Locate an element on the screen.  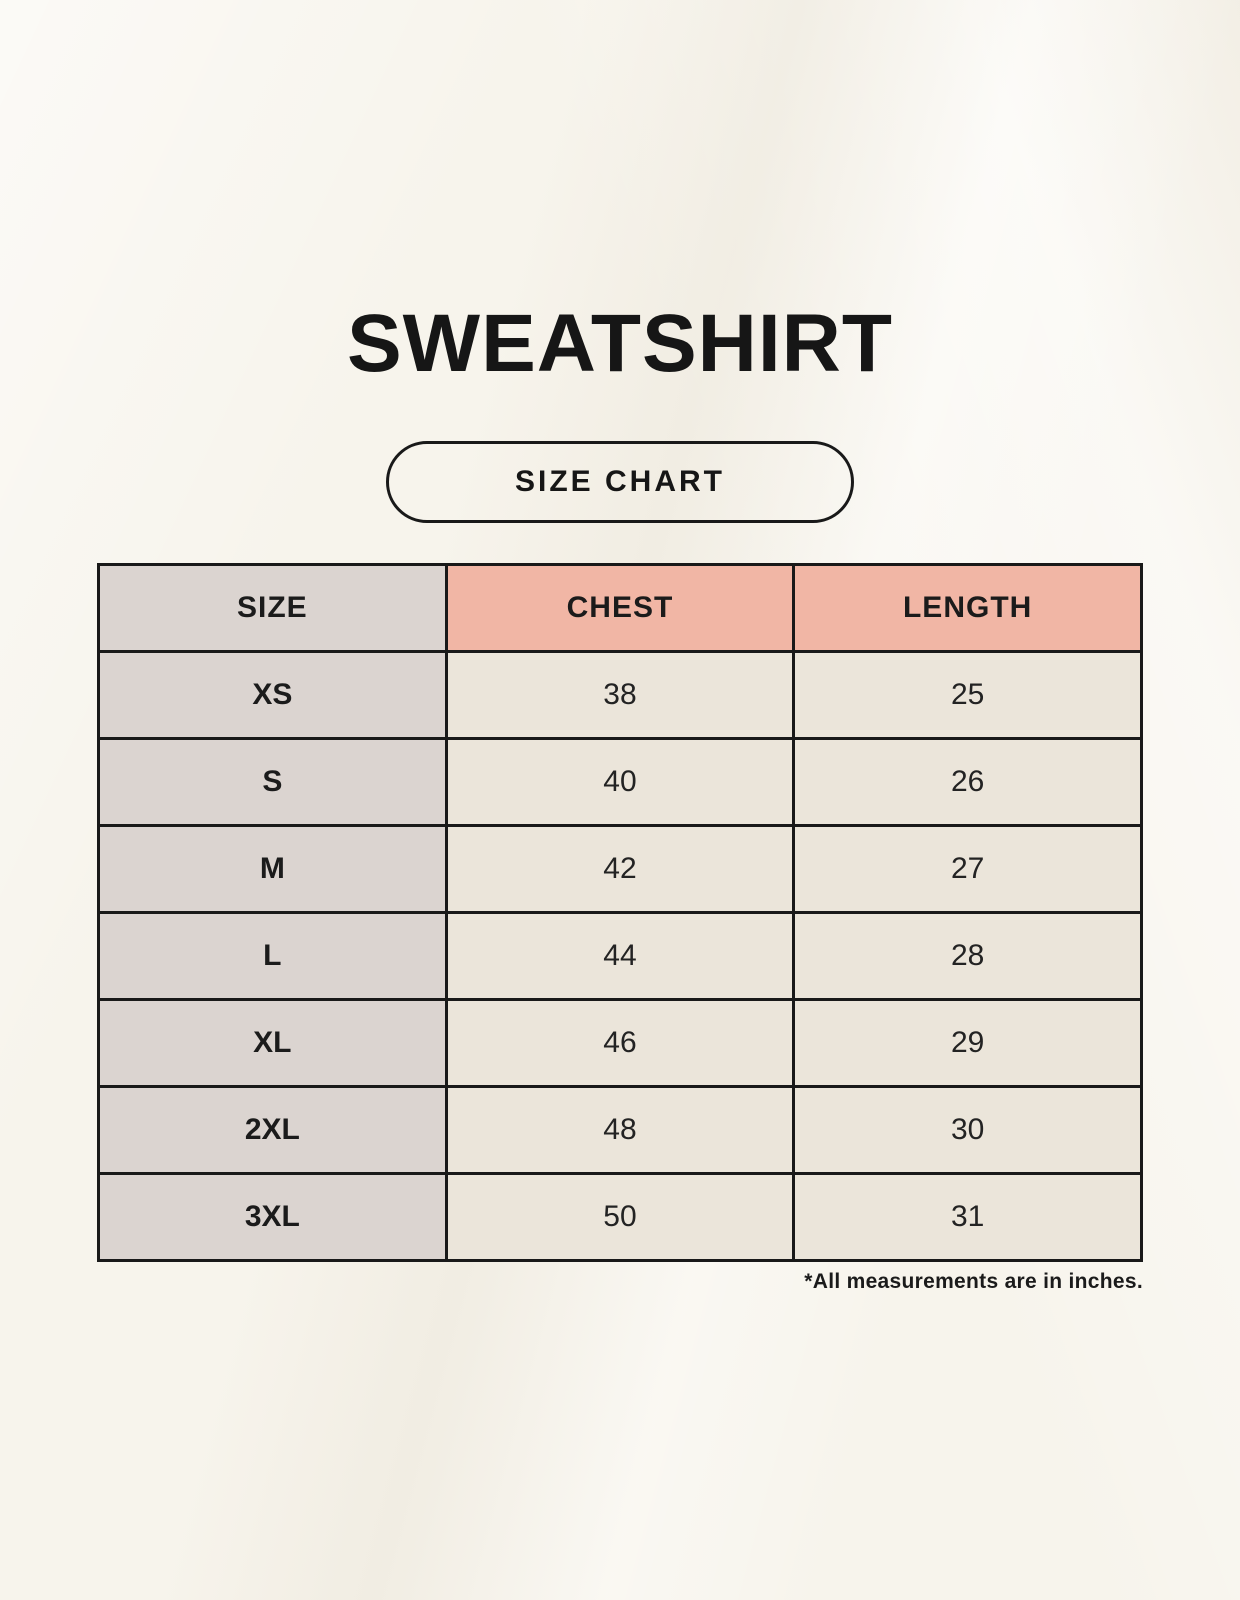
header-row: SIZE CHEST LENGTH is located at coordinates (620, 608).